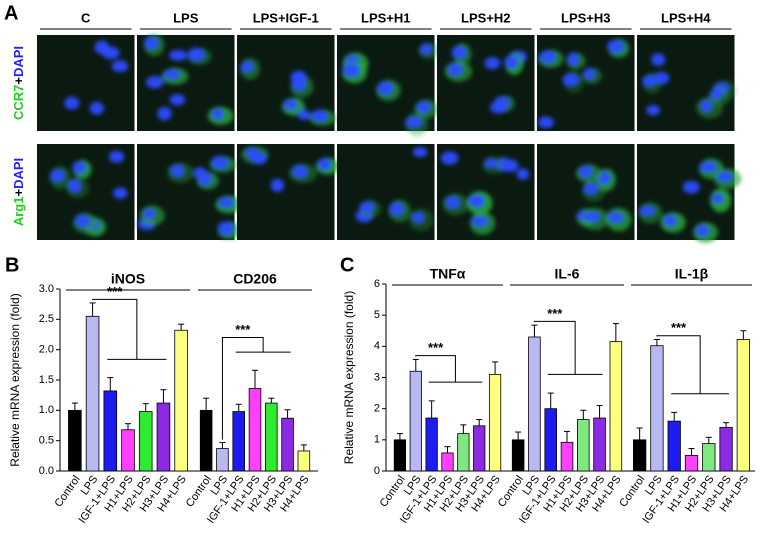 The width and height of the screenshot is (761, 541). I want to click on y-tick-label: 2, so click(377, 409).